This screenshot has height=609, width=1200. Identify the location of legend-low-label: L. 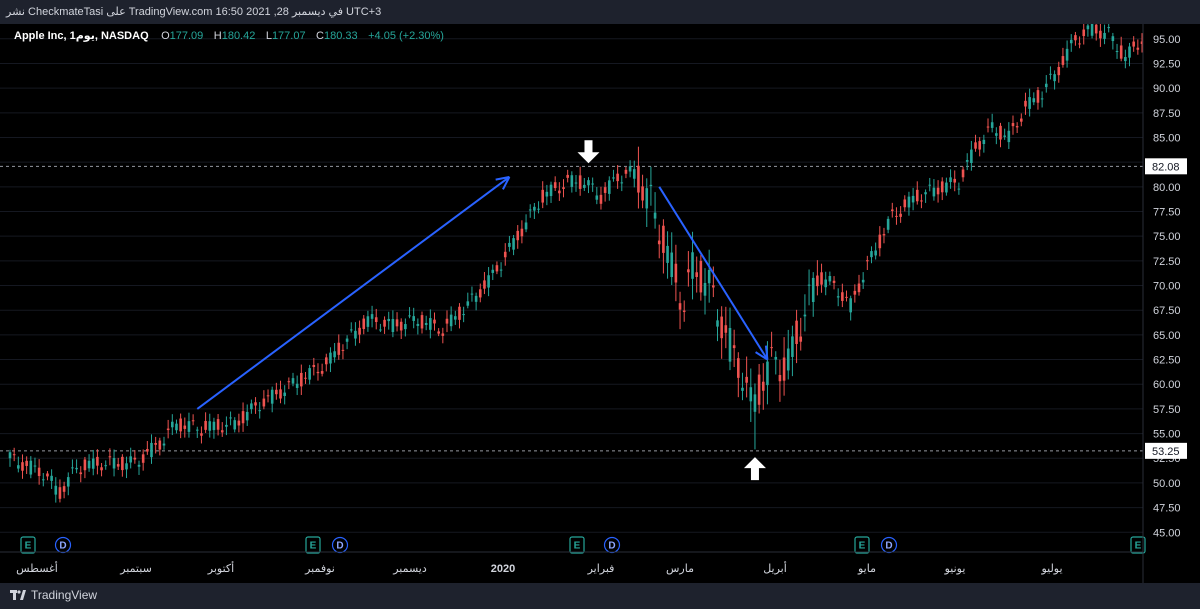
(269, 36).